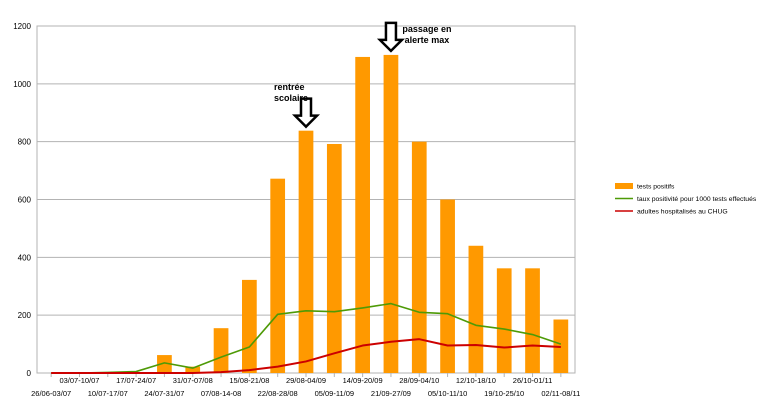 The width and height of the screenshot is (768, 410). Describe the element at coordinates (426, 29) in the screenshot. I see `annotation-text: passage en` at that location.